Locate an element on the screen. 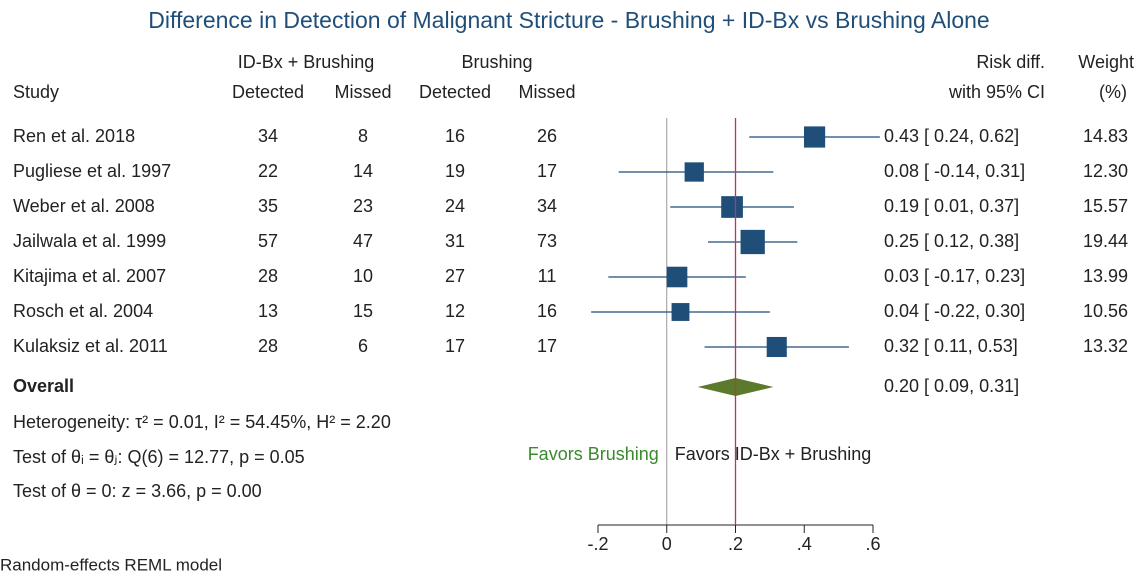  count: 24 is located at coordinates (455, 206).